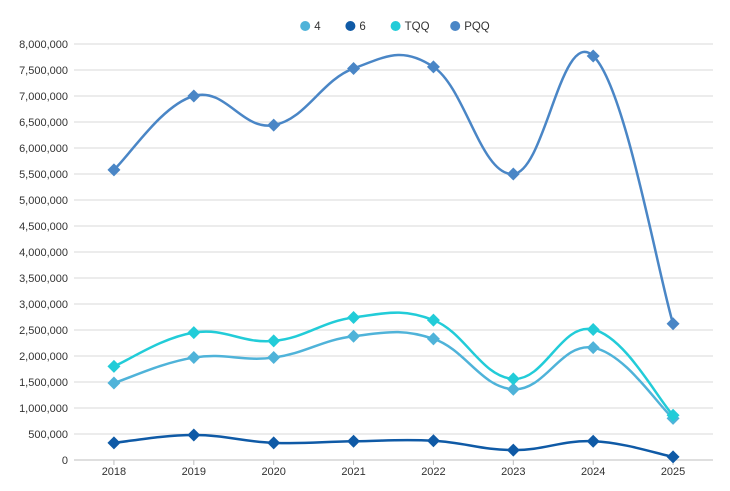  Describe the element at coordinates (43, 357) in the screenshot. I see `y-tick-label: 2,000,000` at that location.